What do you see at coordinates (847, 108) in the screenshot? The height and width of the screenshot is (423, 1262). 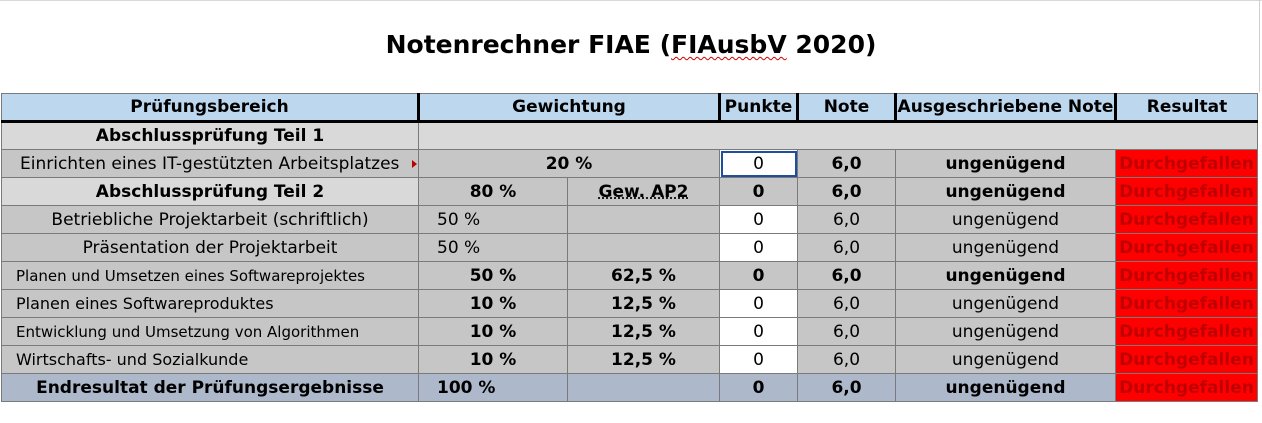 I see `header-note: Note` at bounding box center [847, 108].